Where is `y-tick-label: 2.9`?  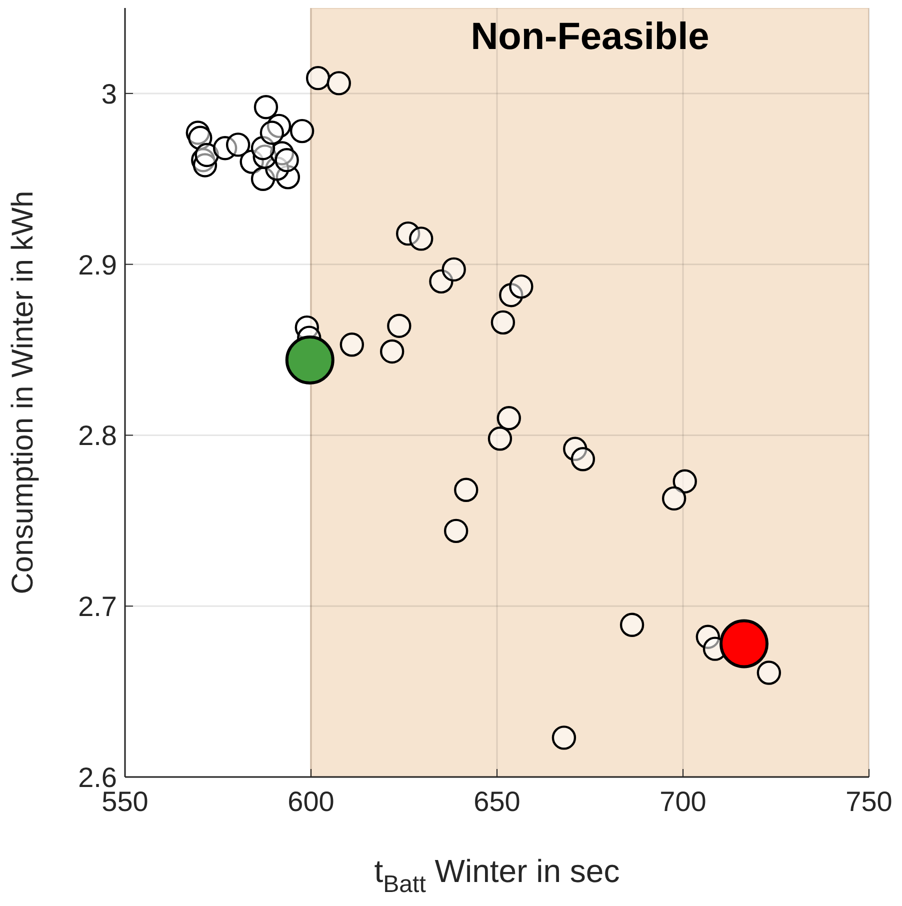 y-tick-label: 2.9 is located at coordinates (97, 264).